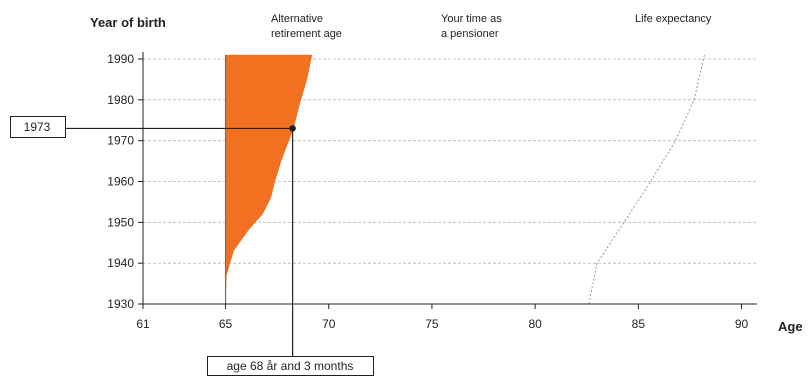 The image size is (809, 377). What do you see at coordinates (639, 324) in the screenshot?
I see `x-tick-label: 85` at bounding box center [639, 324].